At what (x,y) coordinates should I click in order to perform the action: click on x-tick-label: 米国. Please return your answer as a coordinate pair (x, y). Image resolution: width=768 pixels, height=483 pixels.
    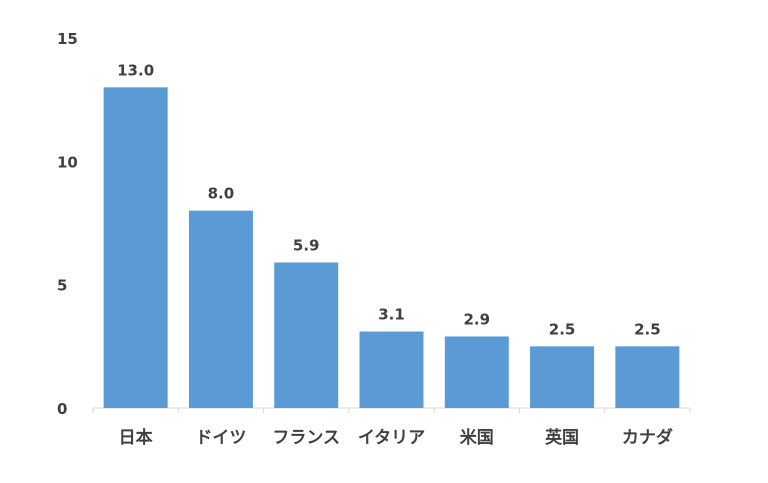
    Looking at the image, I should click on (477, 437).